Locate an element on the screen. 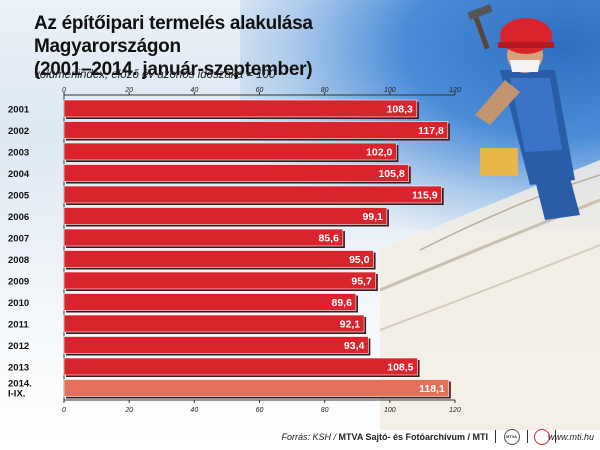 This screenshot has width=600, height=450. top-tick-label: 20 is located at coordinates (128, 90).